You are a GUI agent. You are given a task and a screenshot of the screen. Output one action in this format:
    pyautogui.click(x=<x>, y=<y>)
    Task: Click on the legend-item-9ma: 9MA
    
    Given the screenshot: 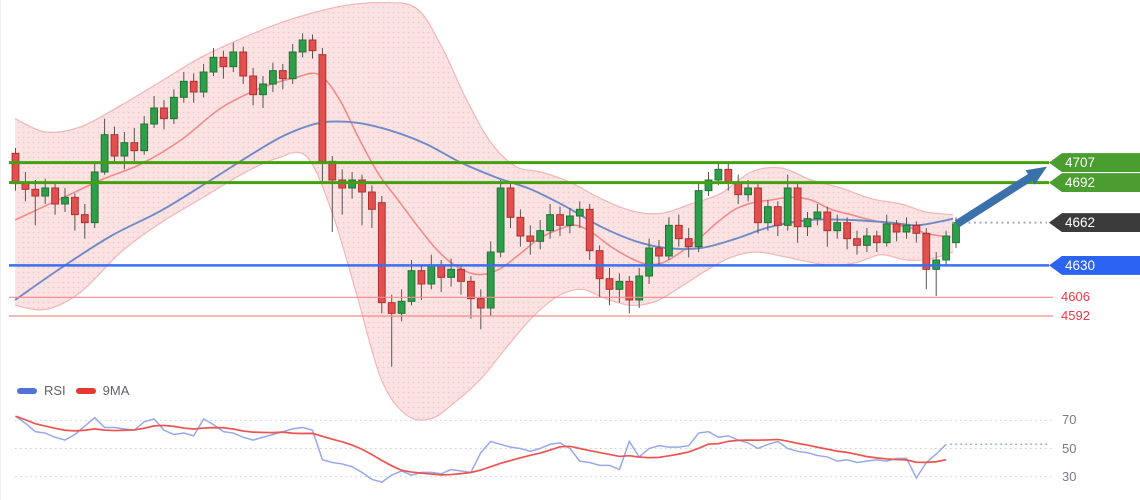 What is the action you would take?
    pyautogui.click(x=102, y=390)
    